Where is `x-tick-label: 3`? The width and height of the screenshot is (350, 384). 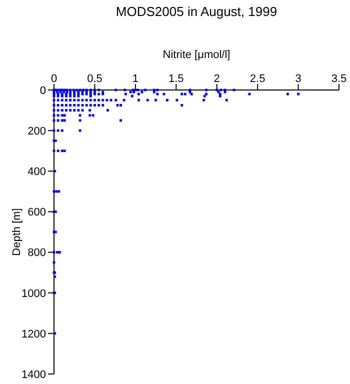 x-tick-label: 3 is located at coordinates (298, 79).